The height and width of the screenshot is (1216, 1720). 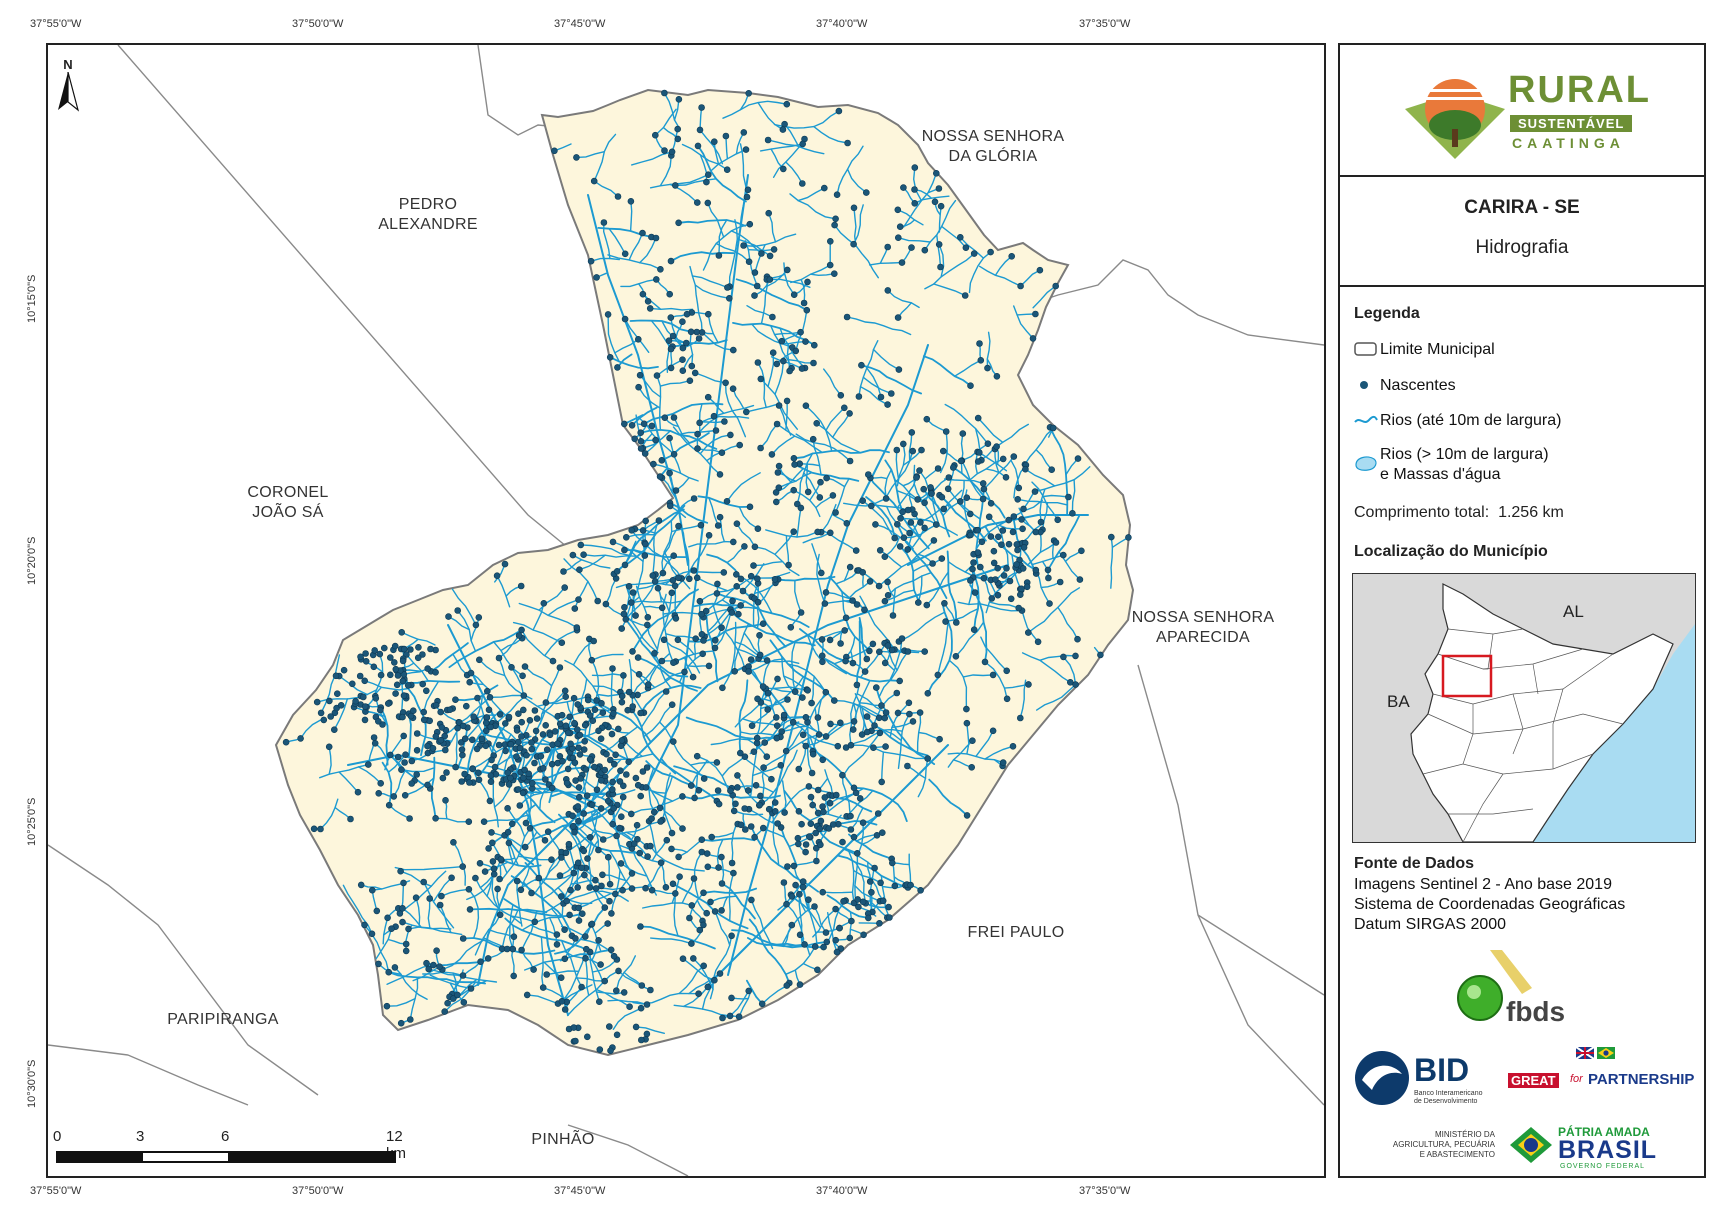 I want to click on location-inset-map: AL BA, so click(x=1524, y=708).